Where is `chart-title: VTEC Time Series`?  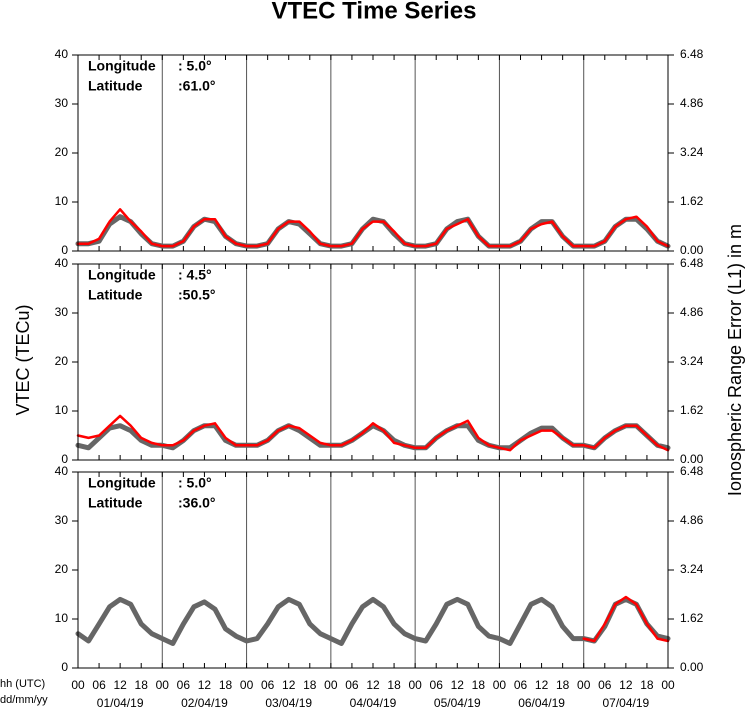
chart-title: VTEC Time Series is located at coordinates (374, 12).